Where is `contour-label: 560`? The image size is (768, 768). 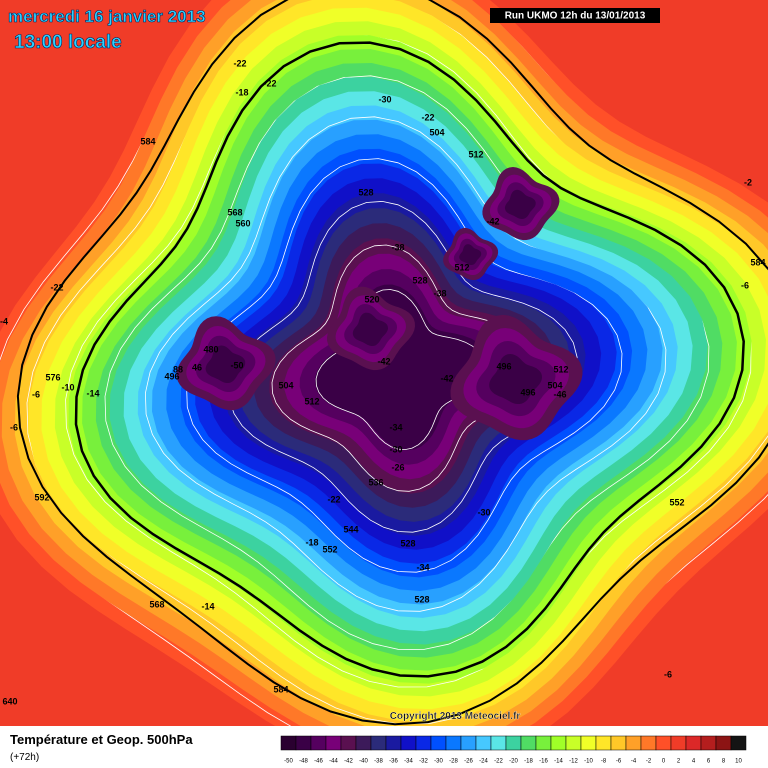
contour-label: 560 is located at coordinates (242, 223).